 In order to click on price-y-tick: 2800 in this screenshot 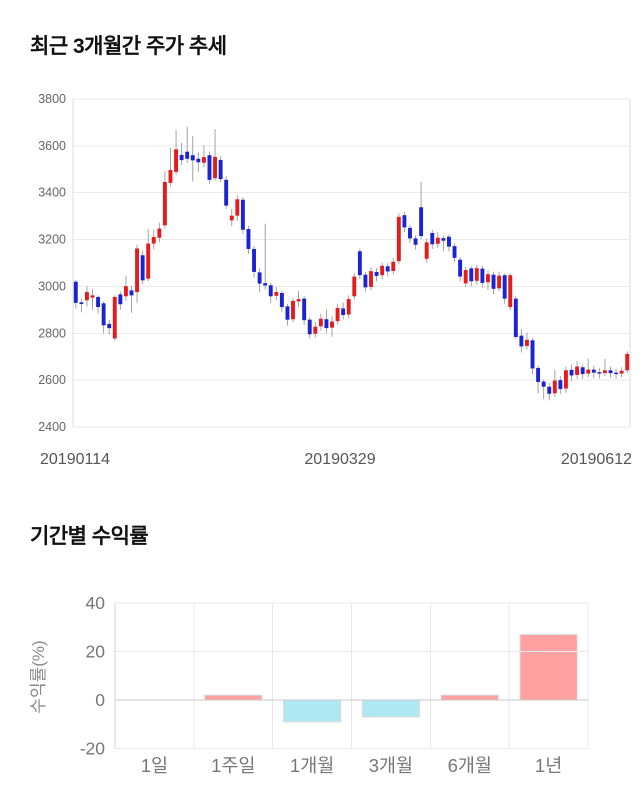, I will do `click(52, 333)`.